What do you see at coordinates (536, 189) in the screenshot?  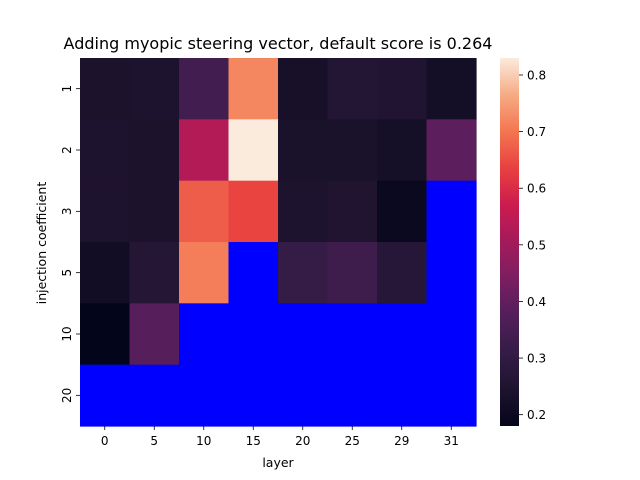 I see `colorbar-tick-label: 0.6` at bounding box center [536, 189].